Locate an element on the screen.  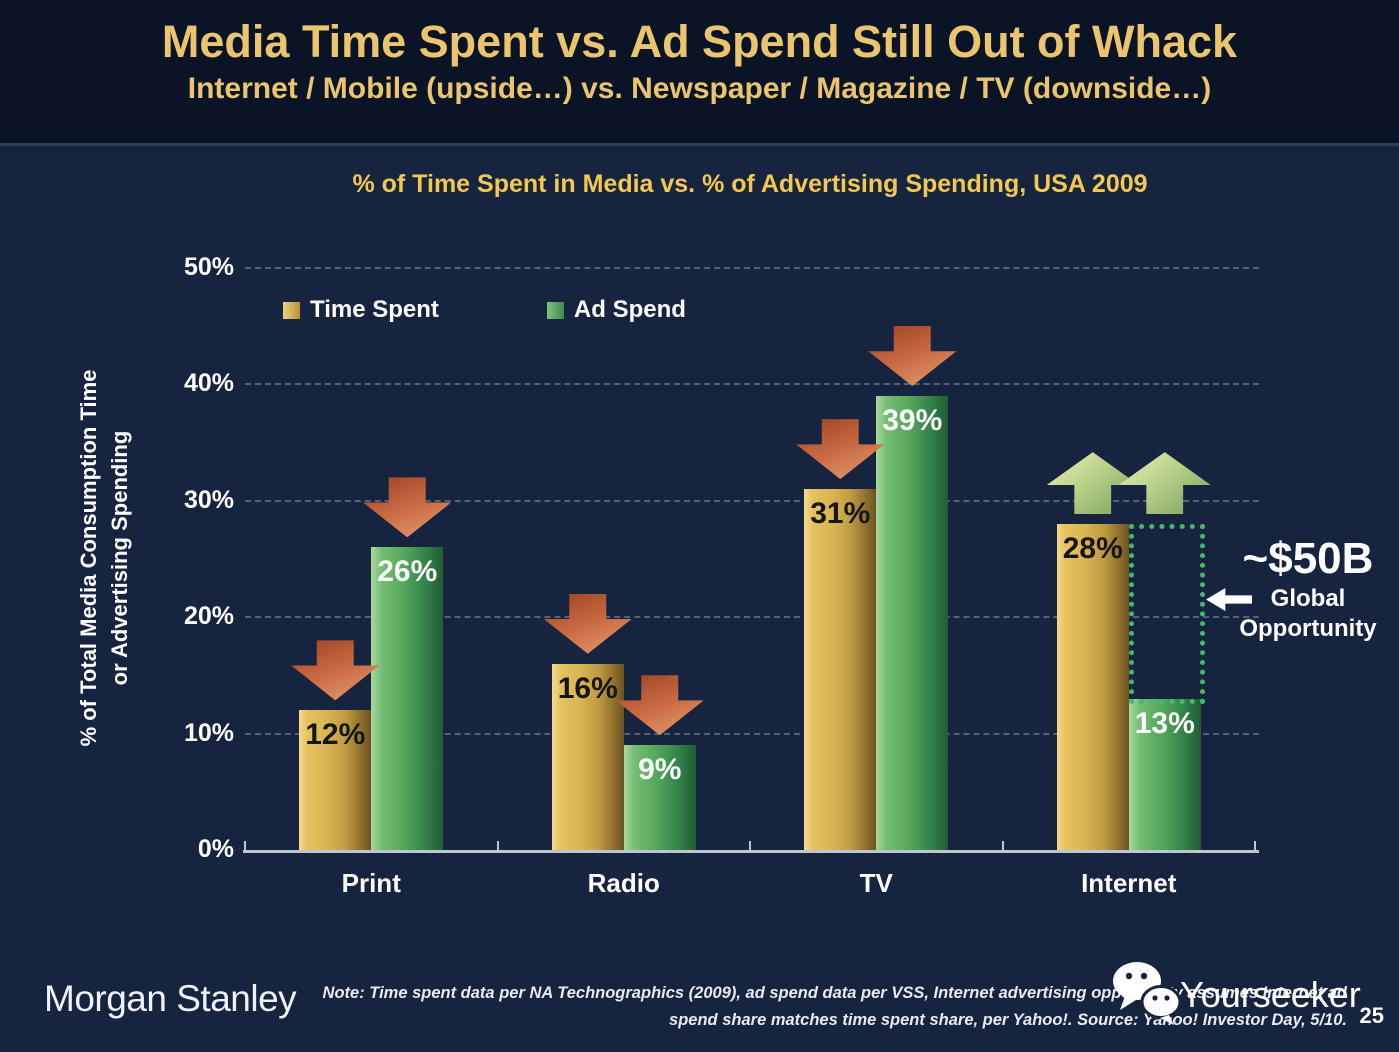
time-spent-swatch-icon is located at coordinates (291, 310).